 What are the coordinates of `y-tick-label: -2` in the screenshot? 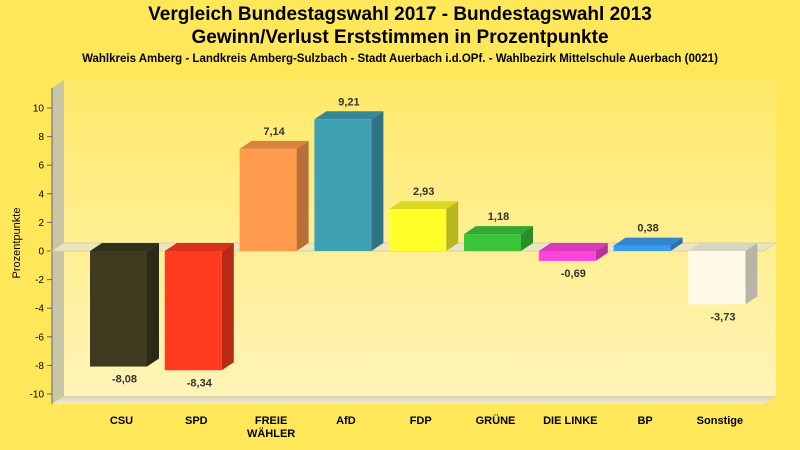 It's located at (39, 280).